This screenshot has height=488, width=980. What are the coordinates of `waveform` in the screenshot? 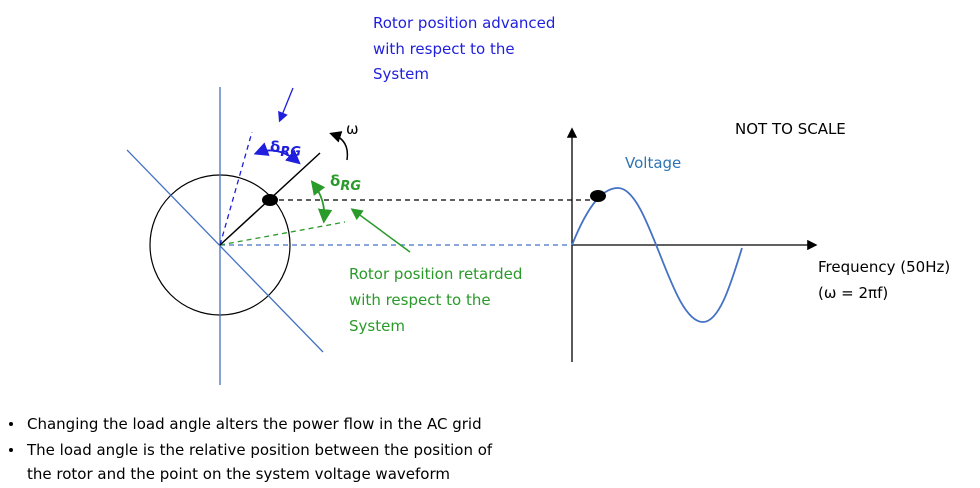 It's located at (692, 244).